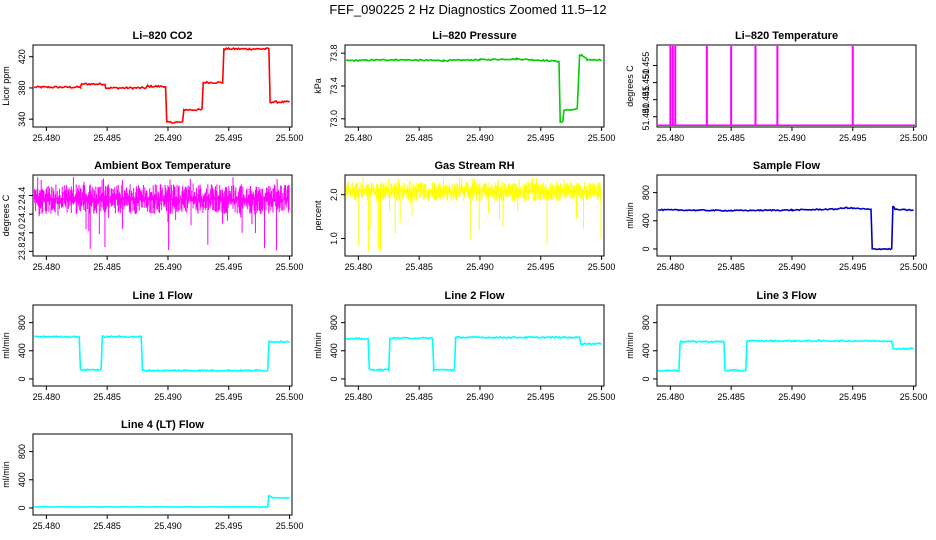 The width and height of the screenshot is (936, 540). I want to click on y-axis-label: percent, so click(318, 215).